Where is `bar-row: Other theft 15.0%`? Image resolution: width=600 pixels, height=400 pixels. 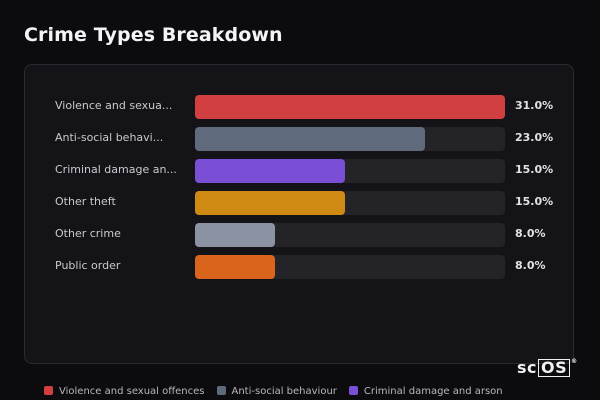
bar-row: Other theft 15.0% is located at coordinates (300, 203).